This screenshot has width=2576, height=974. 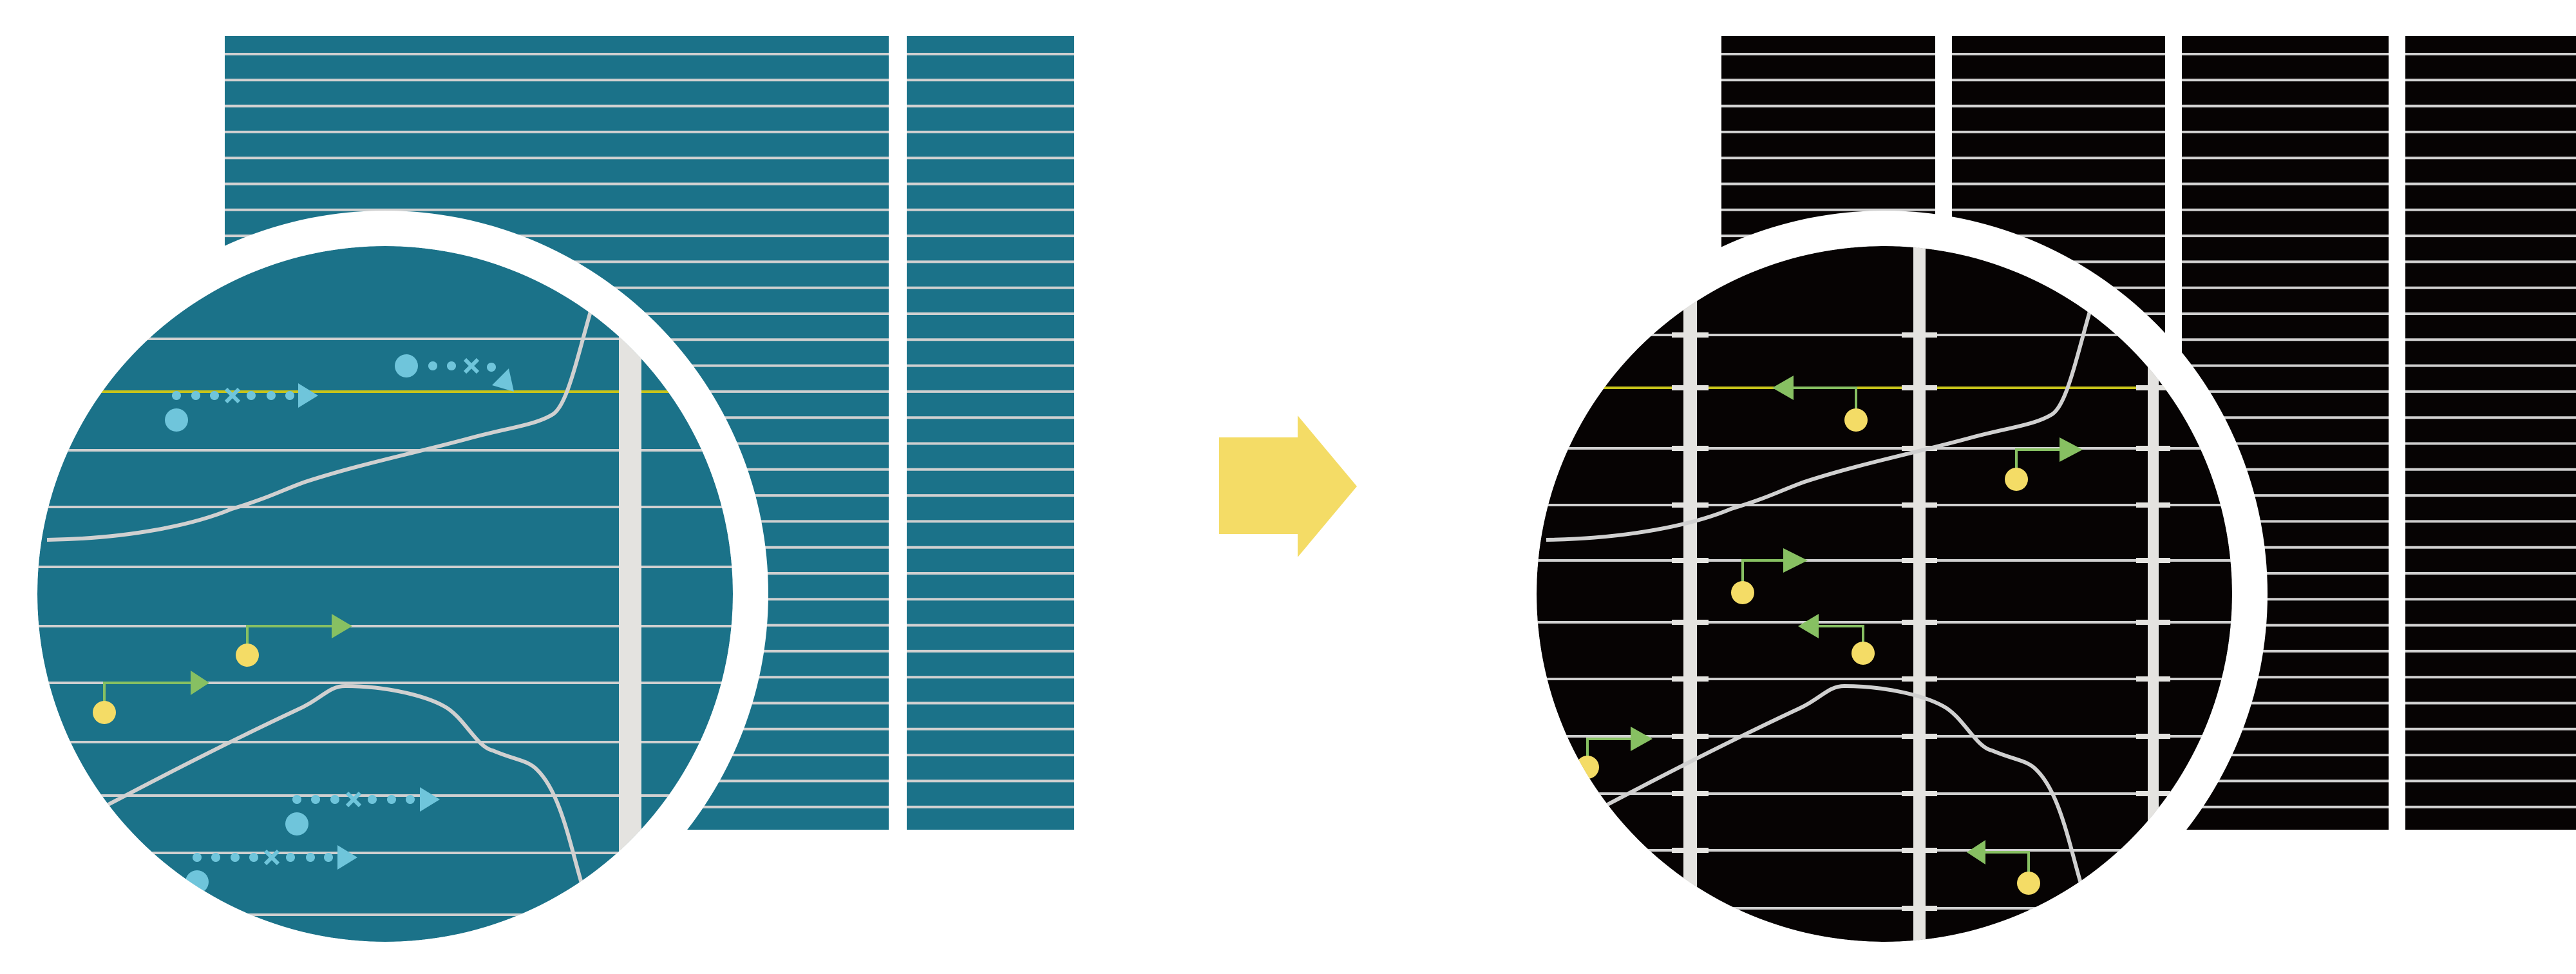 I want to click on transition-arrow-icon, so click(x=1288, y=486).